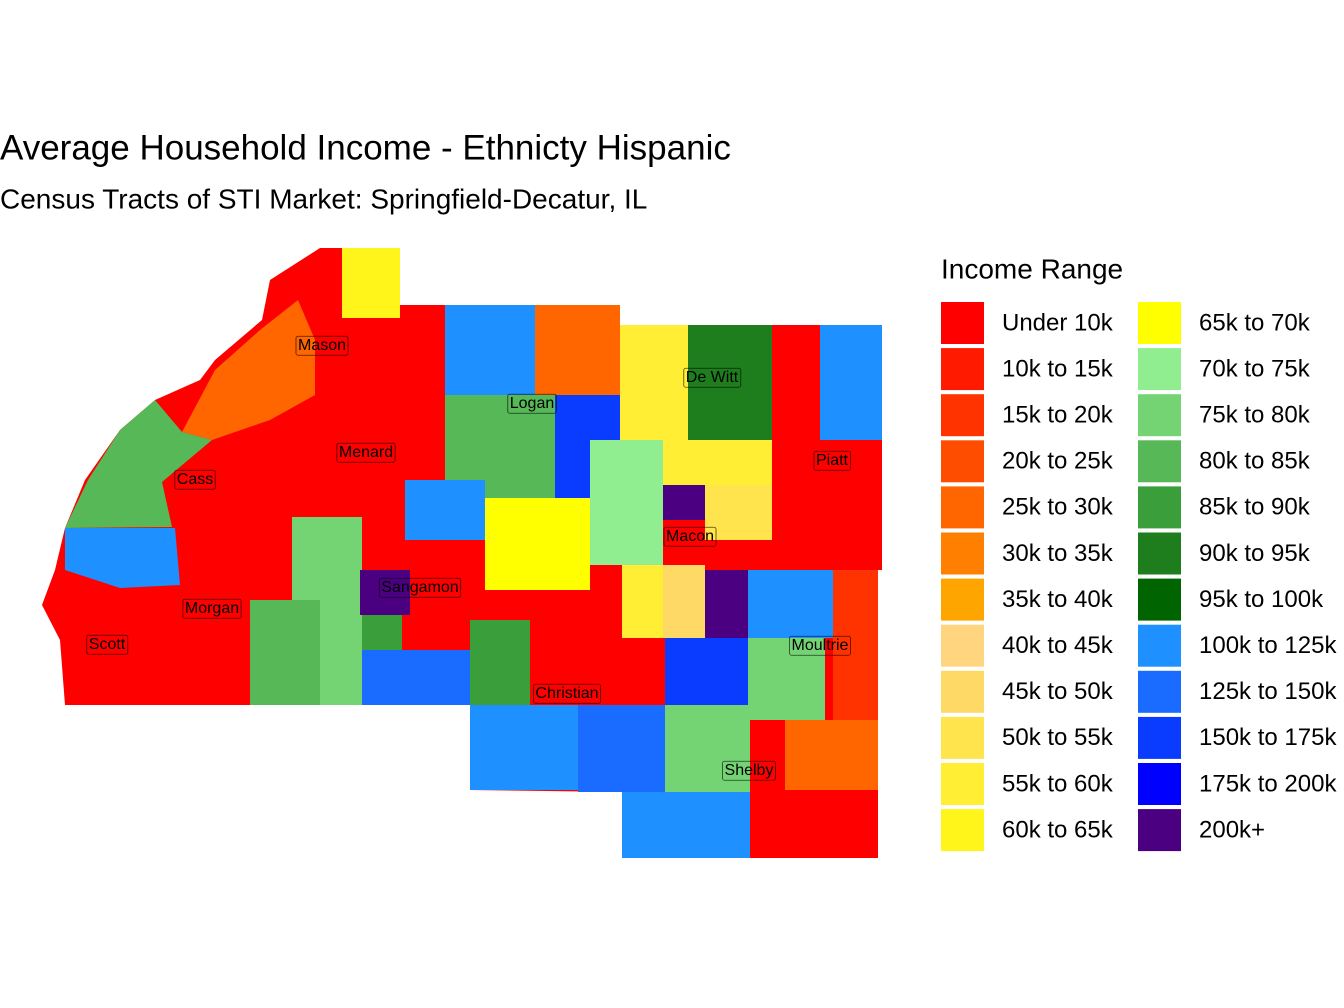 The height and width of the screenshot is (1008, 1344). What do you see at coordinates (1058, 783) in the screenshot?
I see `legend-label: 55k to 60k` at bounding box center [1058, 783].